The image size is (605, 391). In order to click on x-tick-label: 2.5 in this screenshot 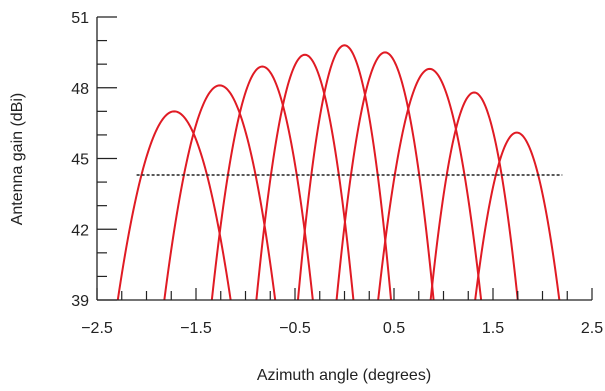, I will do `click(592, 328)`.